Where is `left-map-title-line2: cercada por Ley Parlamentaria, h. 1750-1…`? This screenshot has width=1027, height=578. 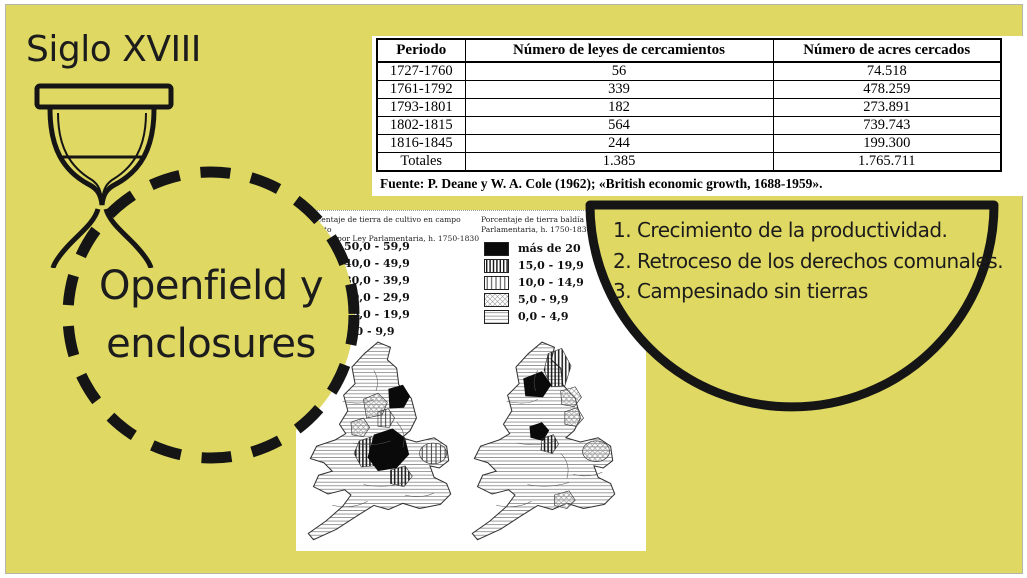 left-map-title-line2: cercada por Ley Parlamentaria, h. 1750-1… is located at coordinates (392, 238).